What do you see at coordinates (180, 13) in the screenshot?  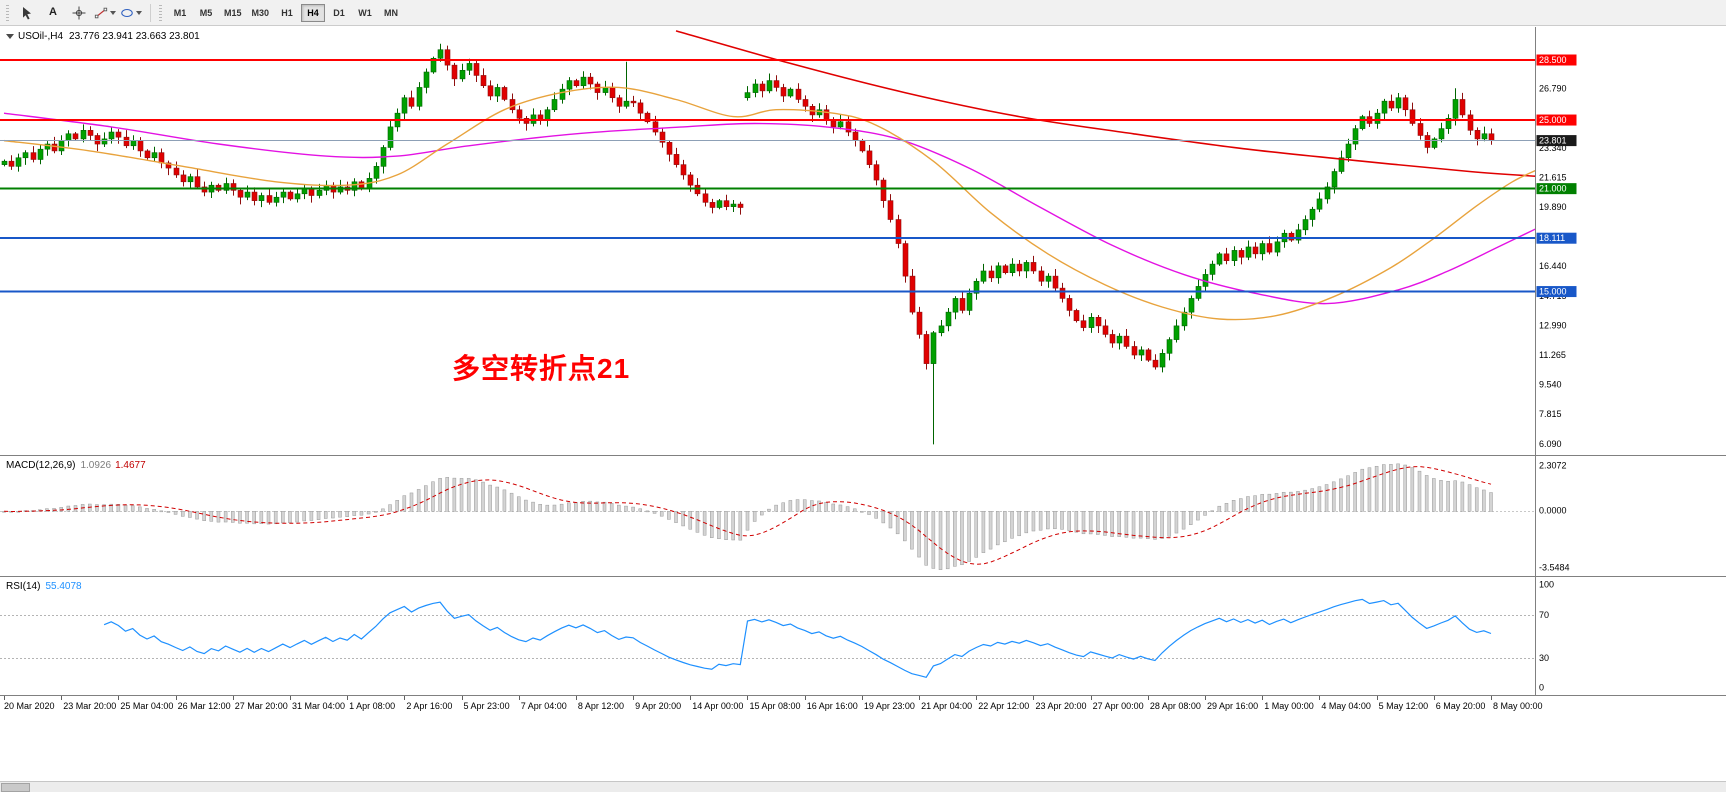 I see `timeframe-button-M1: M1` at bounding box center [180, 13].